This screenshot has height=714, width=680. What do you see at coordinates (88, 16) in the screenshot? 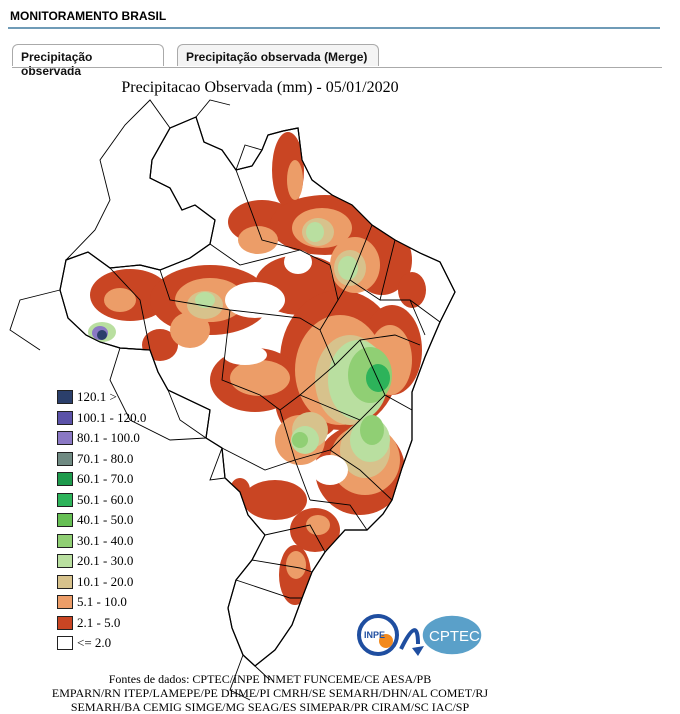
I see `header-title: MONITORAMENTO BRASIL` at bounding box center [88, 16].